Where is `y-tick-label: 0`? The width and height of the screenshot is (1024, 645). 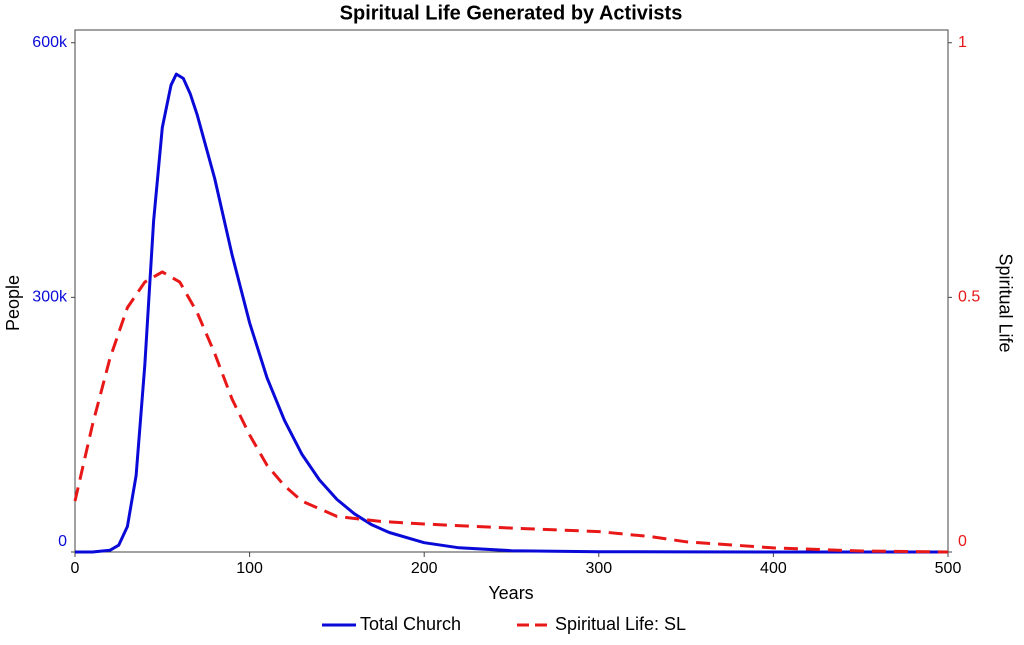
y-tick-label: 0 is located at coordinates (62, 541).